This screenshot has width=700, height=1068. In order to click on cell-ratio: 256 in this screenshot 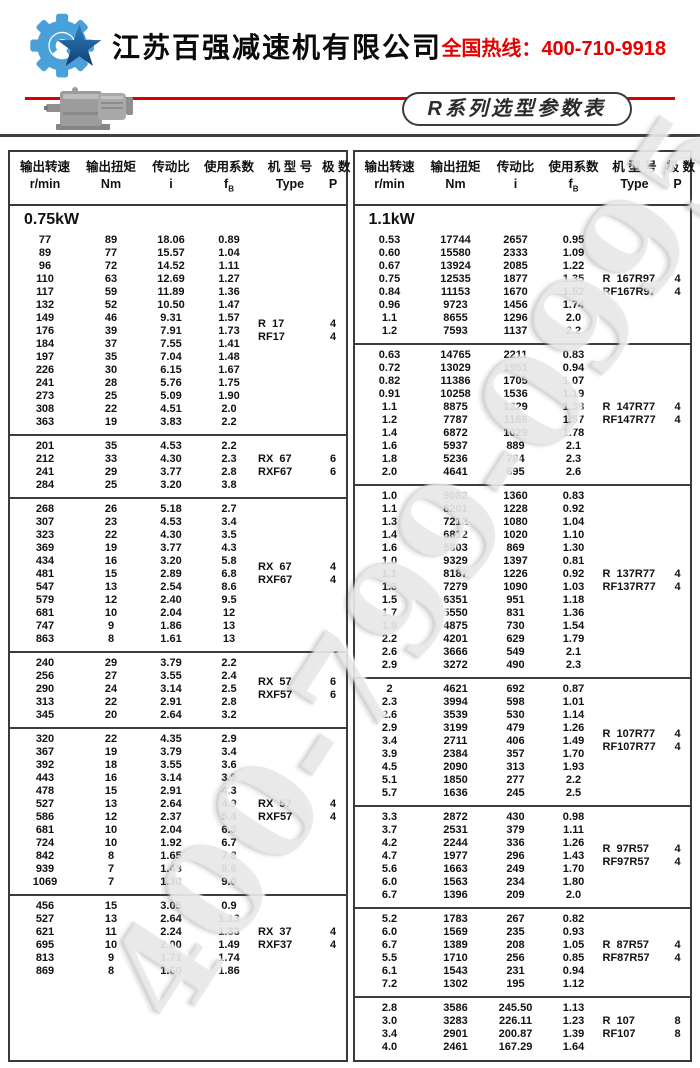, I will do `click(515, 957)`.